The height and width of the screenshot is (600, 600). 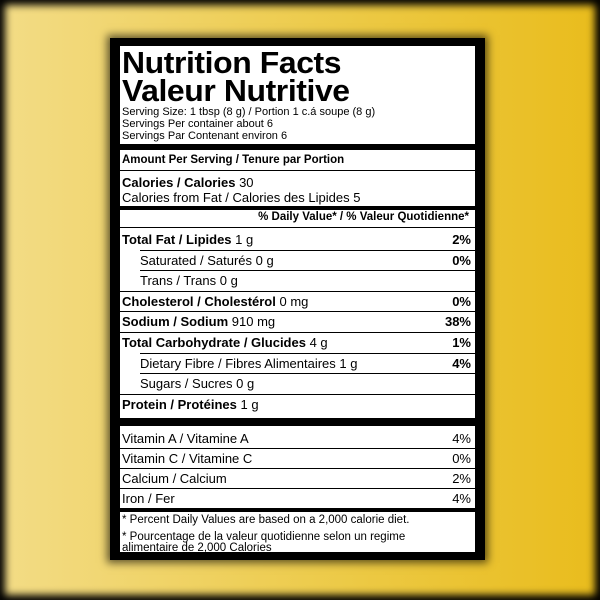 What do you see at coordinates (318, 342) in the screenshot?
I see `nutrient-amount: 4 g` at bounding box center [318, 342].